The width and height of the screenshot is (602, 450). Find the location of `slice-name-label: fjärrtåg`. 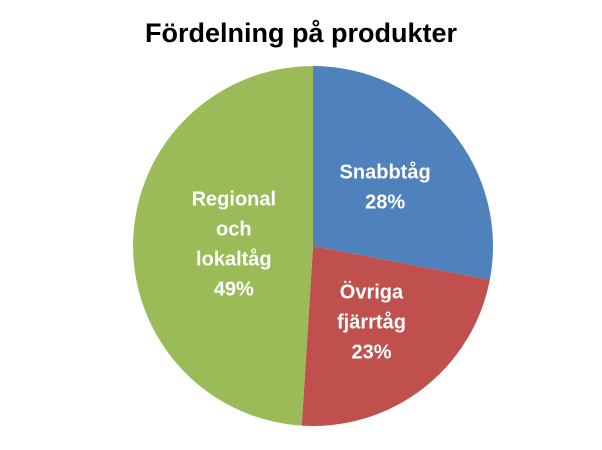

slice-name-label: fjärrtåg is located at coordinates (371, 321).